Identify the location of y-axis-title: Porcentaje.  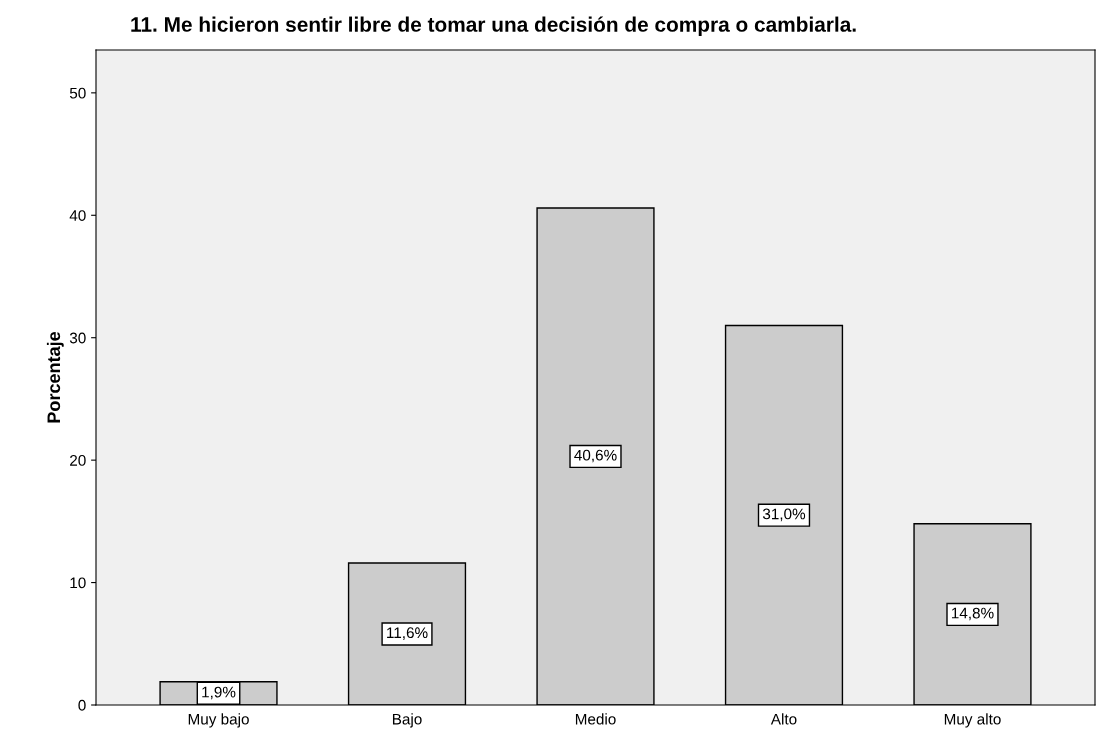
(55, 377).